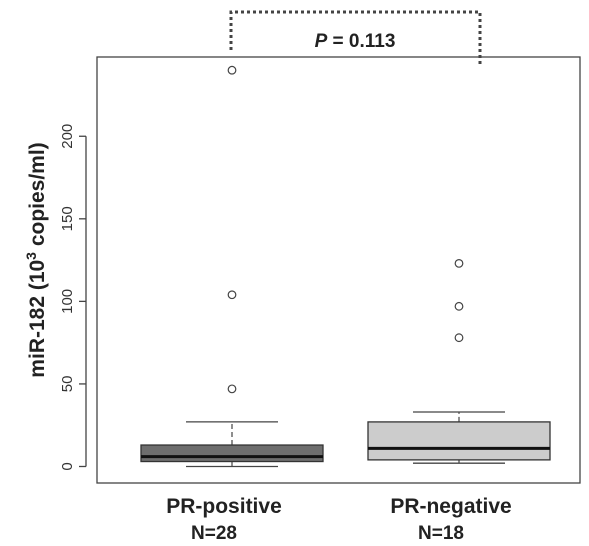 Image resolution: width=589 pixels, height=546 pixels. Describe the element at coordinates (67, 218) in the screenshot. I see `y-tick-label: 150` at that location.